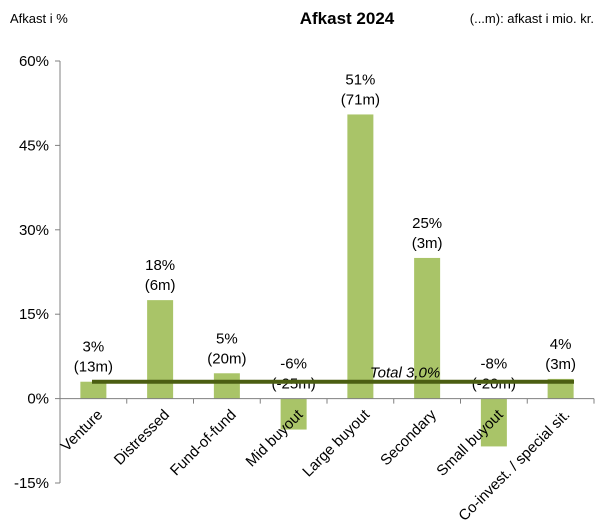 The height and width of the screenshot is (527, 604). Describe the element at coordinates (336, 443) in the screenshot. I see `x-tick-label: Large buyout` at that location.